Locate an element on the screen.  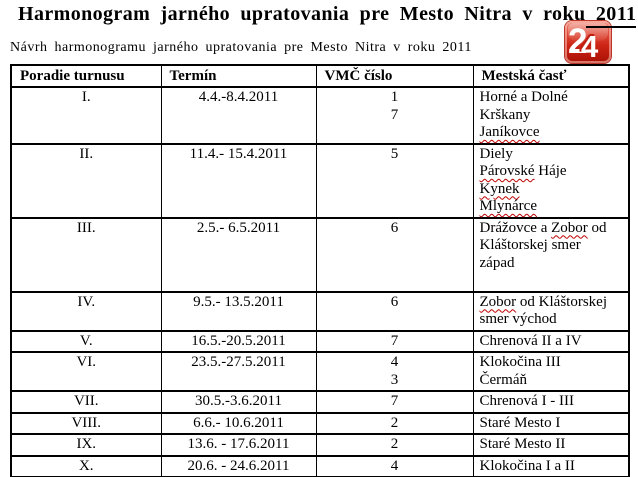
city-line: Mlynárce is located at coordinates (553, 207).